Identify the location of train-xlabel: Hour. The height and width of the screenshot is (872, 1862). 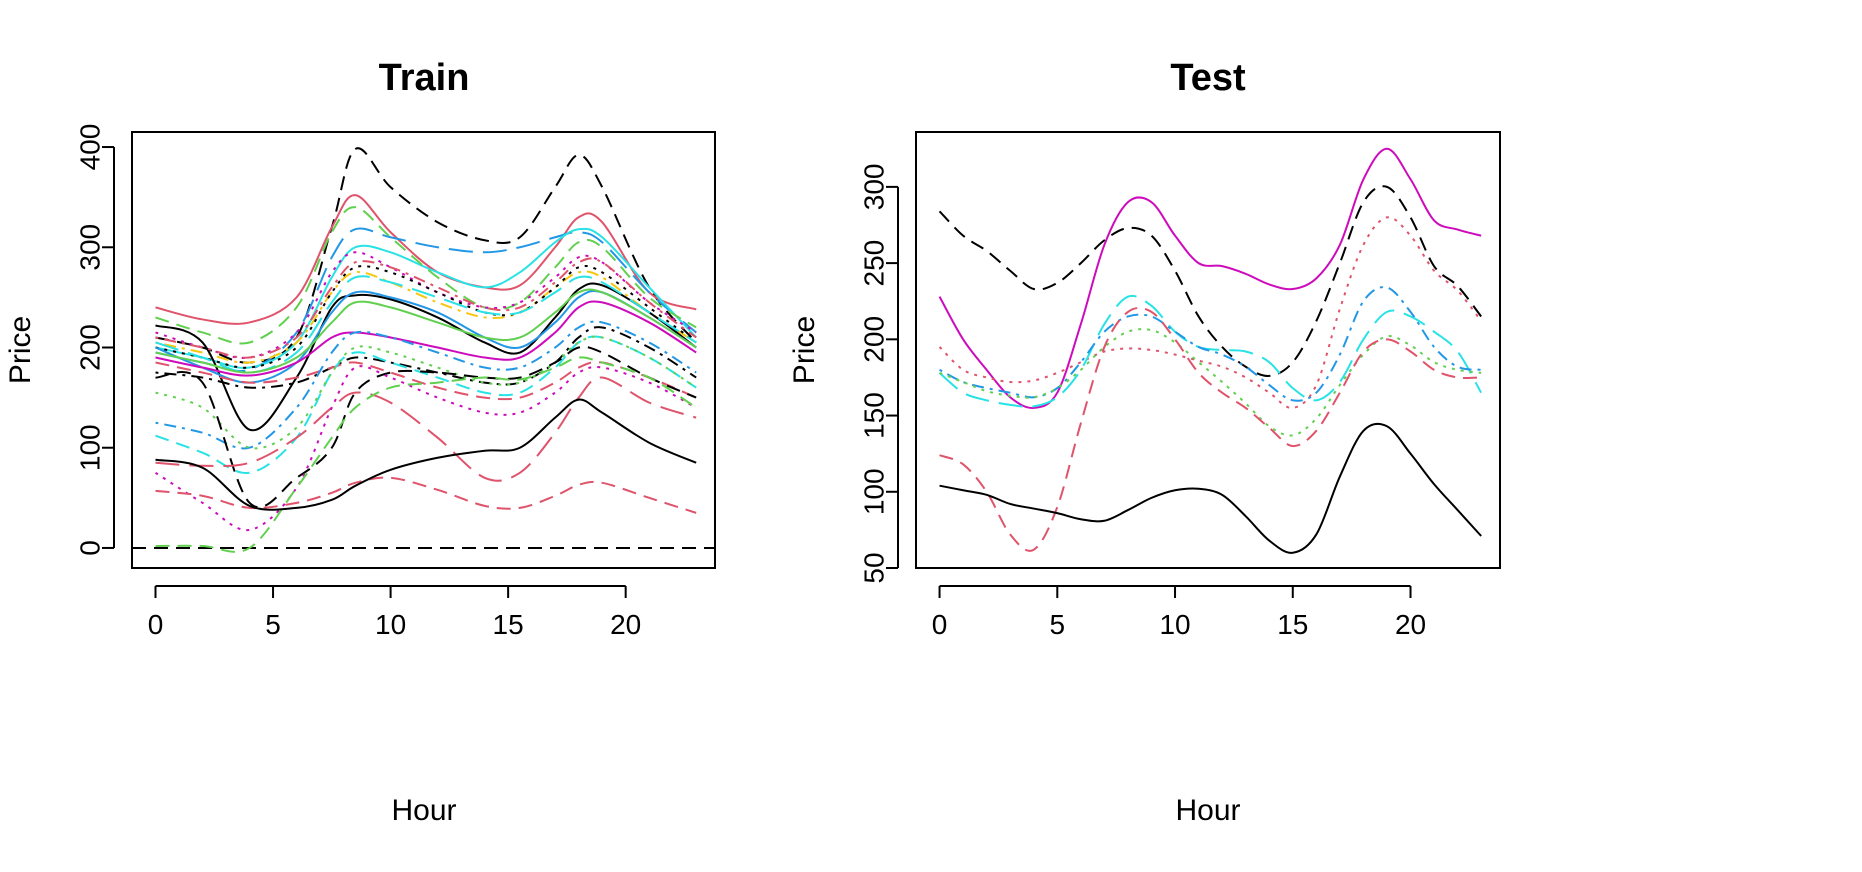
(423, 810).